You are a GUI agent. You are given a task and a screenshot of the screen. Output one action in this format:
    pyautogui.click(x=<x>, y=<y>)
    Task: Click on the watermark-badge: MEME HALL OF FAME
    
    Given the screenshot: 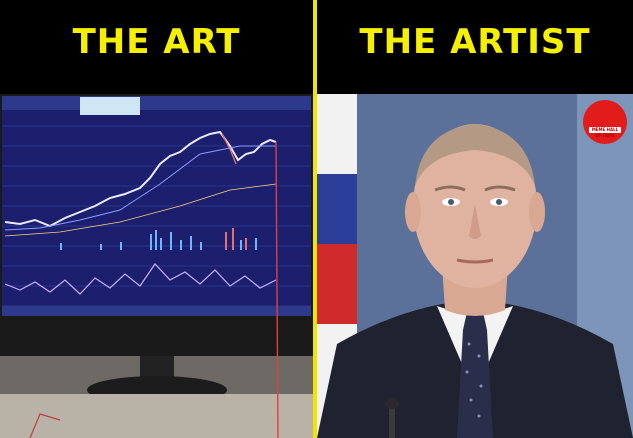 What is the action you would take?
    pyautogui.click(x=605, y=122)
    